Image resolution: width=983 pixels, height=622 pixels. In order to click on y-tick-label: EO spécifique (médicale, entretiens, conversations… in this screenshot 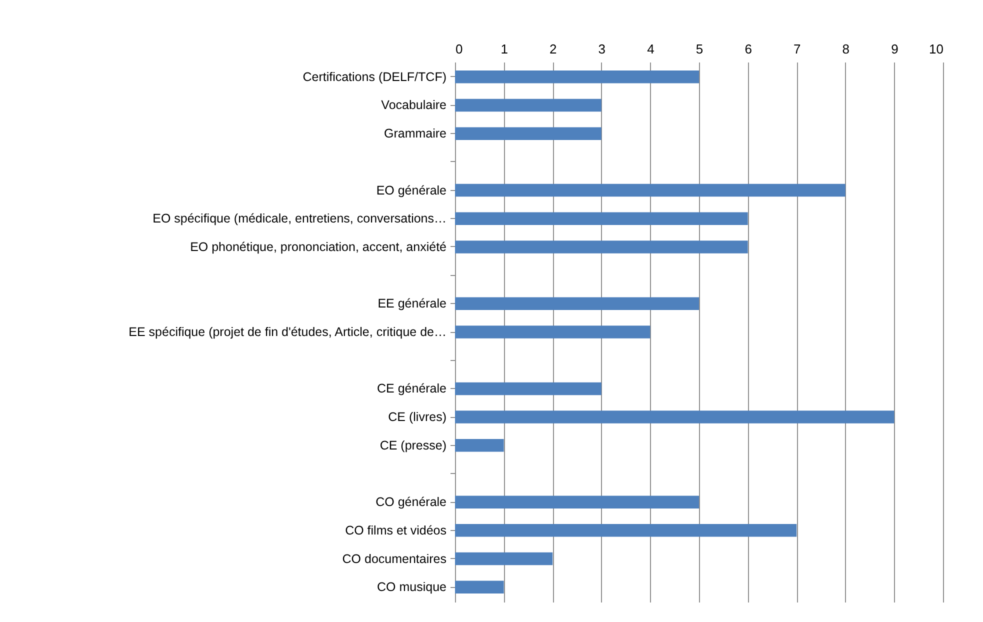, I will do `click(299, 219)`.